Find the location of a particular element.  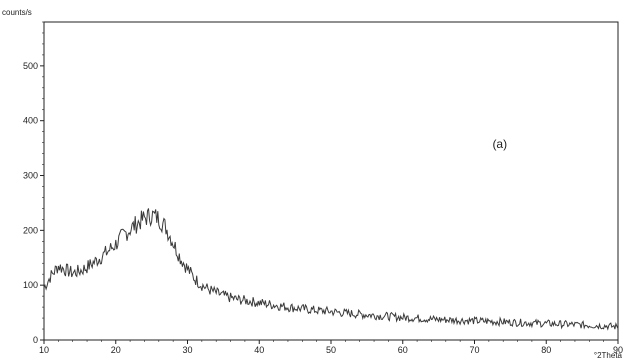

x-axis: 10 20 30 40 50 60 70 80 90 is located at coordinates (331, 347).